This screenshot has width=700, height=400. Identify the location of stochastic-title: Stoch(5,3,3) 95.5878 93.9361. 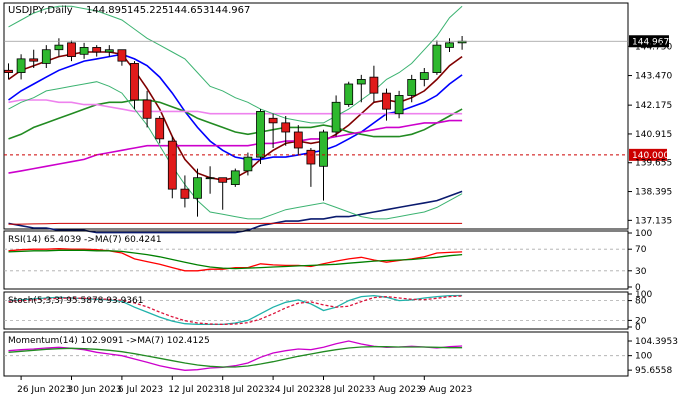
(75, 301).